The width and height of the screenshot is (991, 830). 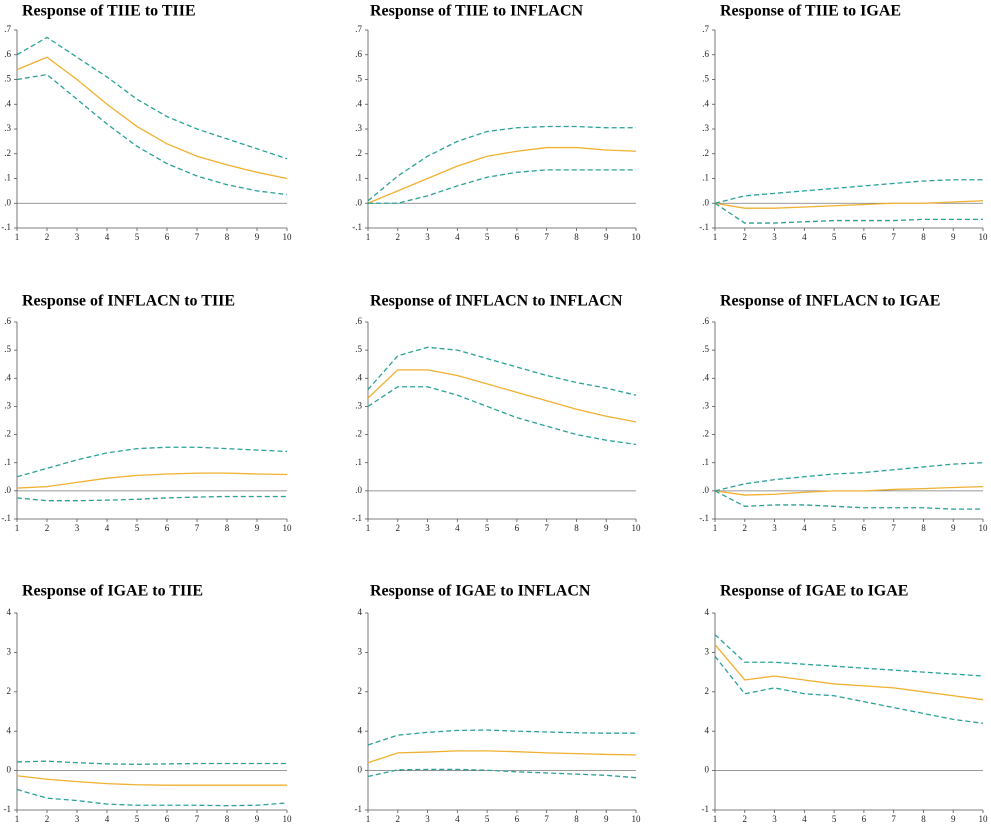 What do you see at coordinates (480, 591) in the screenshot?
I see `chart-title: Response of IGAE to INFLACN` at bounding box center [480, 591].